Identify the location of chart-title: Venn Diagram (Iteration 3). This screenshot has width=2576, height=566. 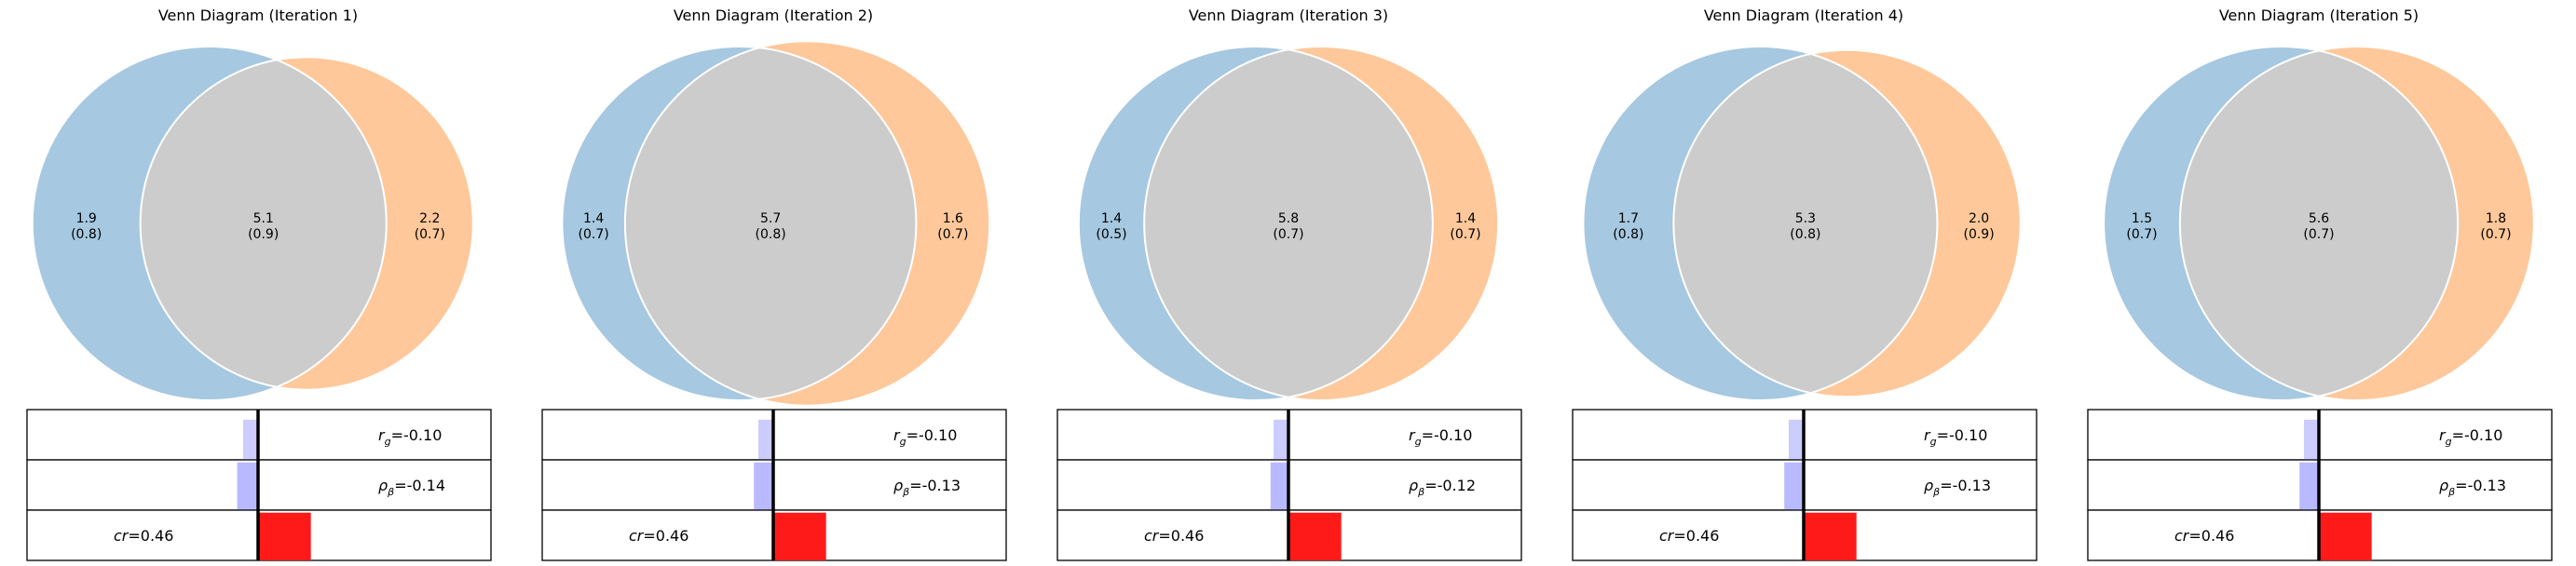
(1288, 16).